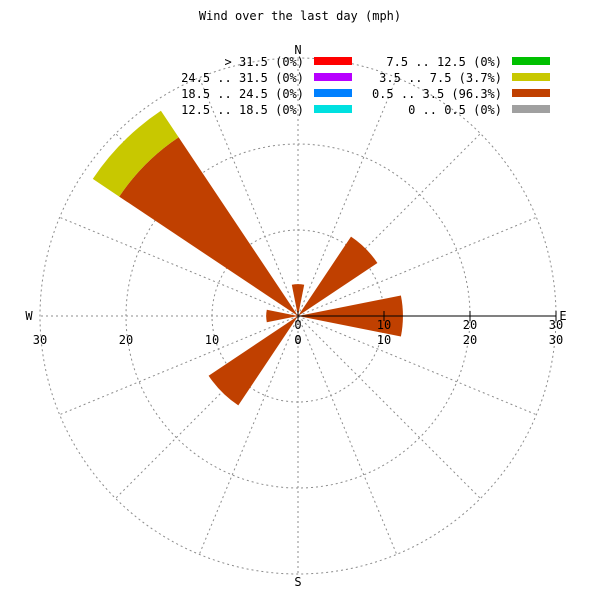  I want to click on east-tick-label-upper: 30, so click(556, 325).